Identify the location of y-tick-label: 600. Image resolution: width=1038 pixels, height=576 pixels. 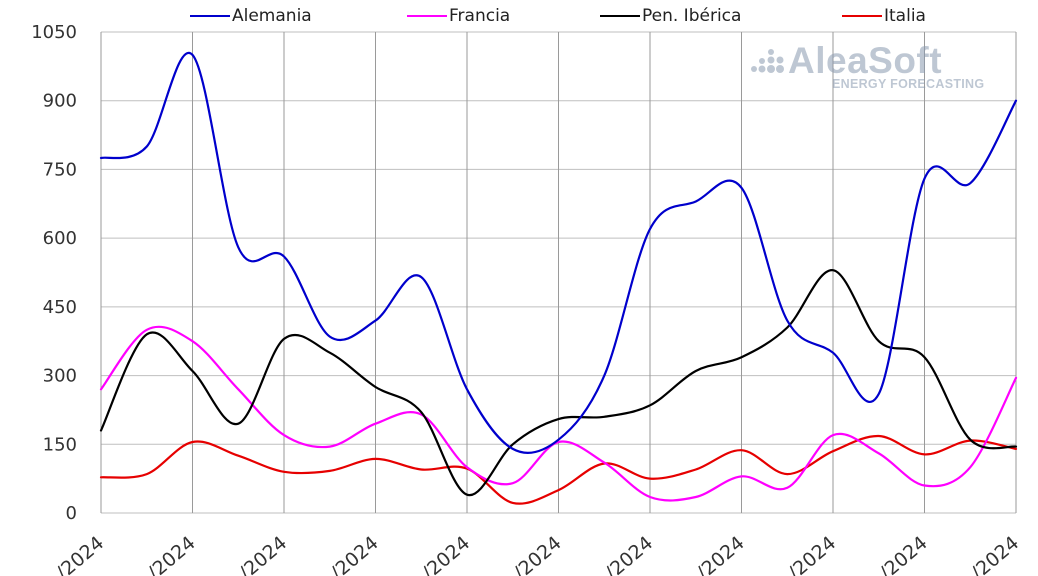
(60, 238).